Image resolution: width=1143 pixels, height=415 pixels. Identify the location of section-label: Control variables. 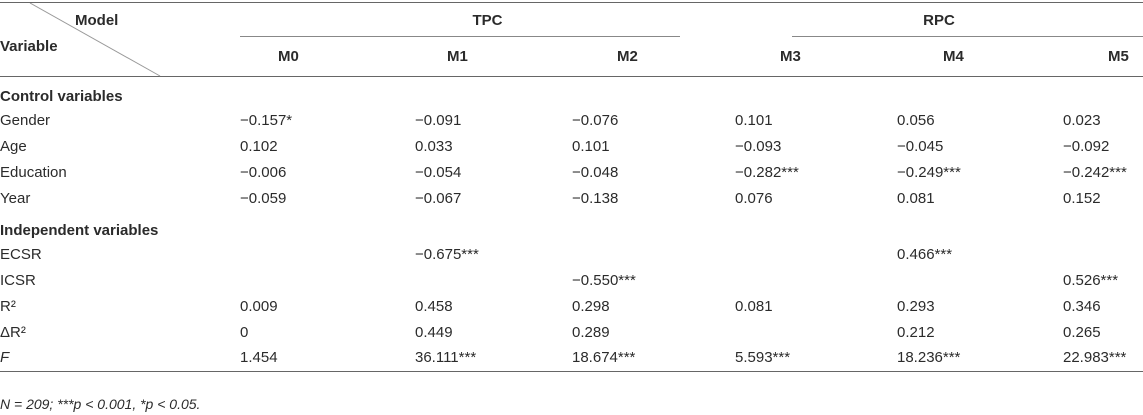
(61, 96).